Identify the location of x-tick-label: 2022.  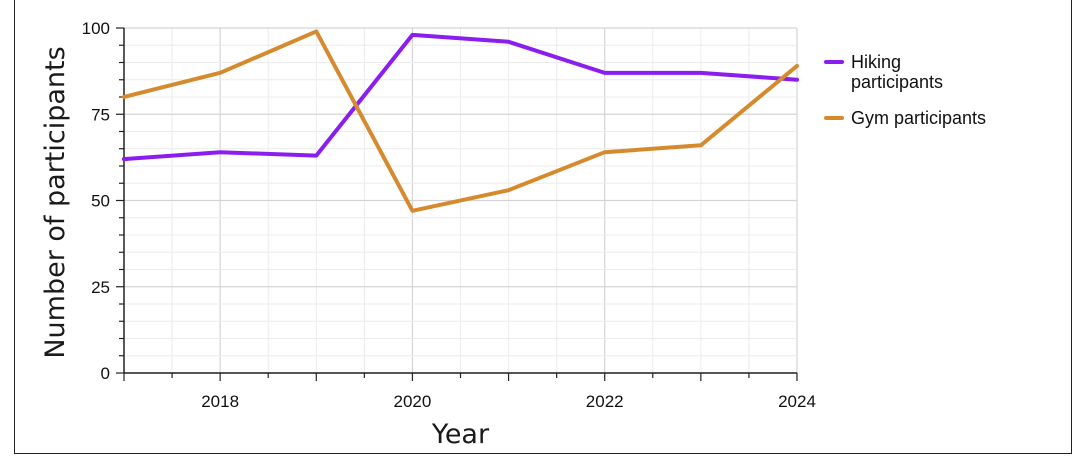
(605, 401).